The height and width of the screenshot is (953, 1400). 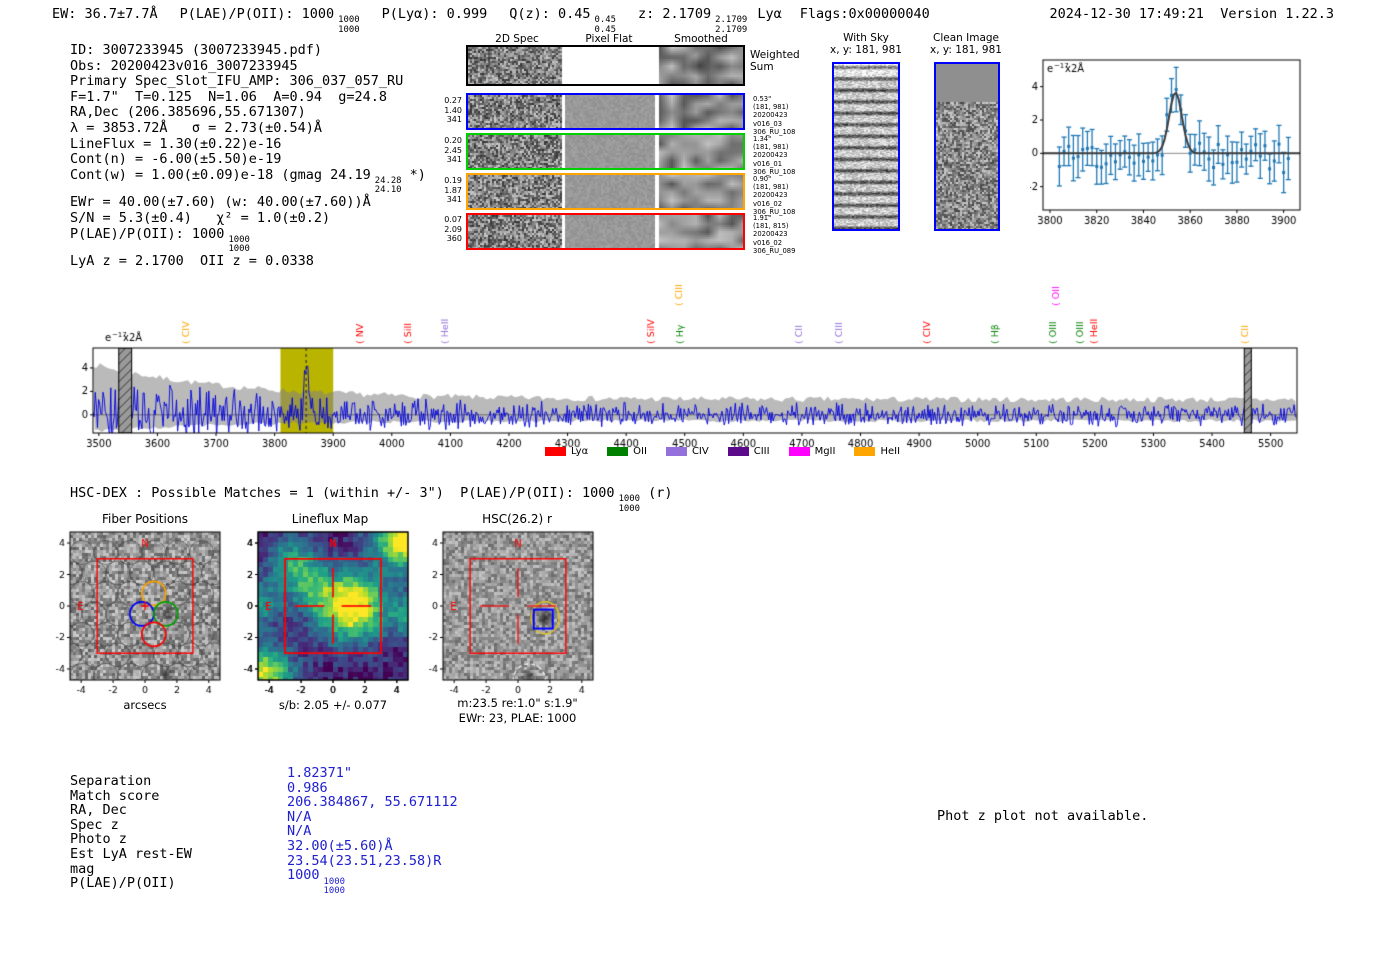 I want to click on legend-item-HeII: HeII, so click(x=877, y=451).